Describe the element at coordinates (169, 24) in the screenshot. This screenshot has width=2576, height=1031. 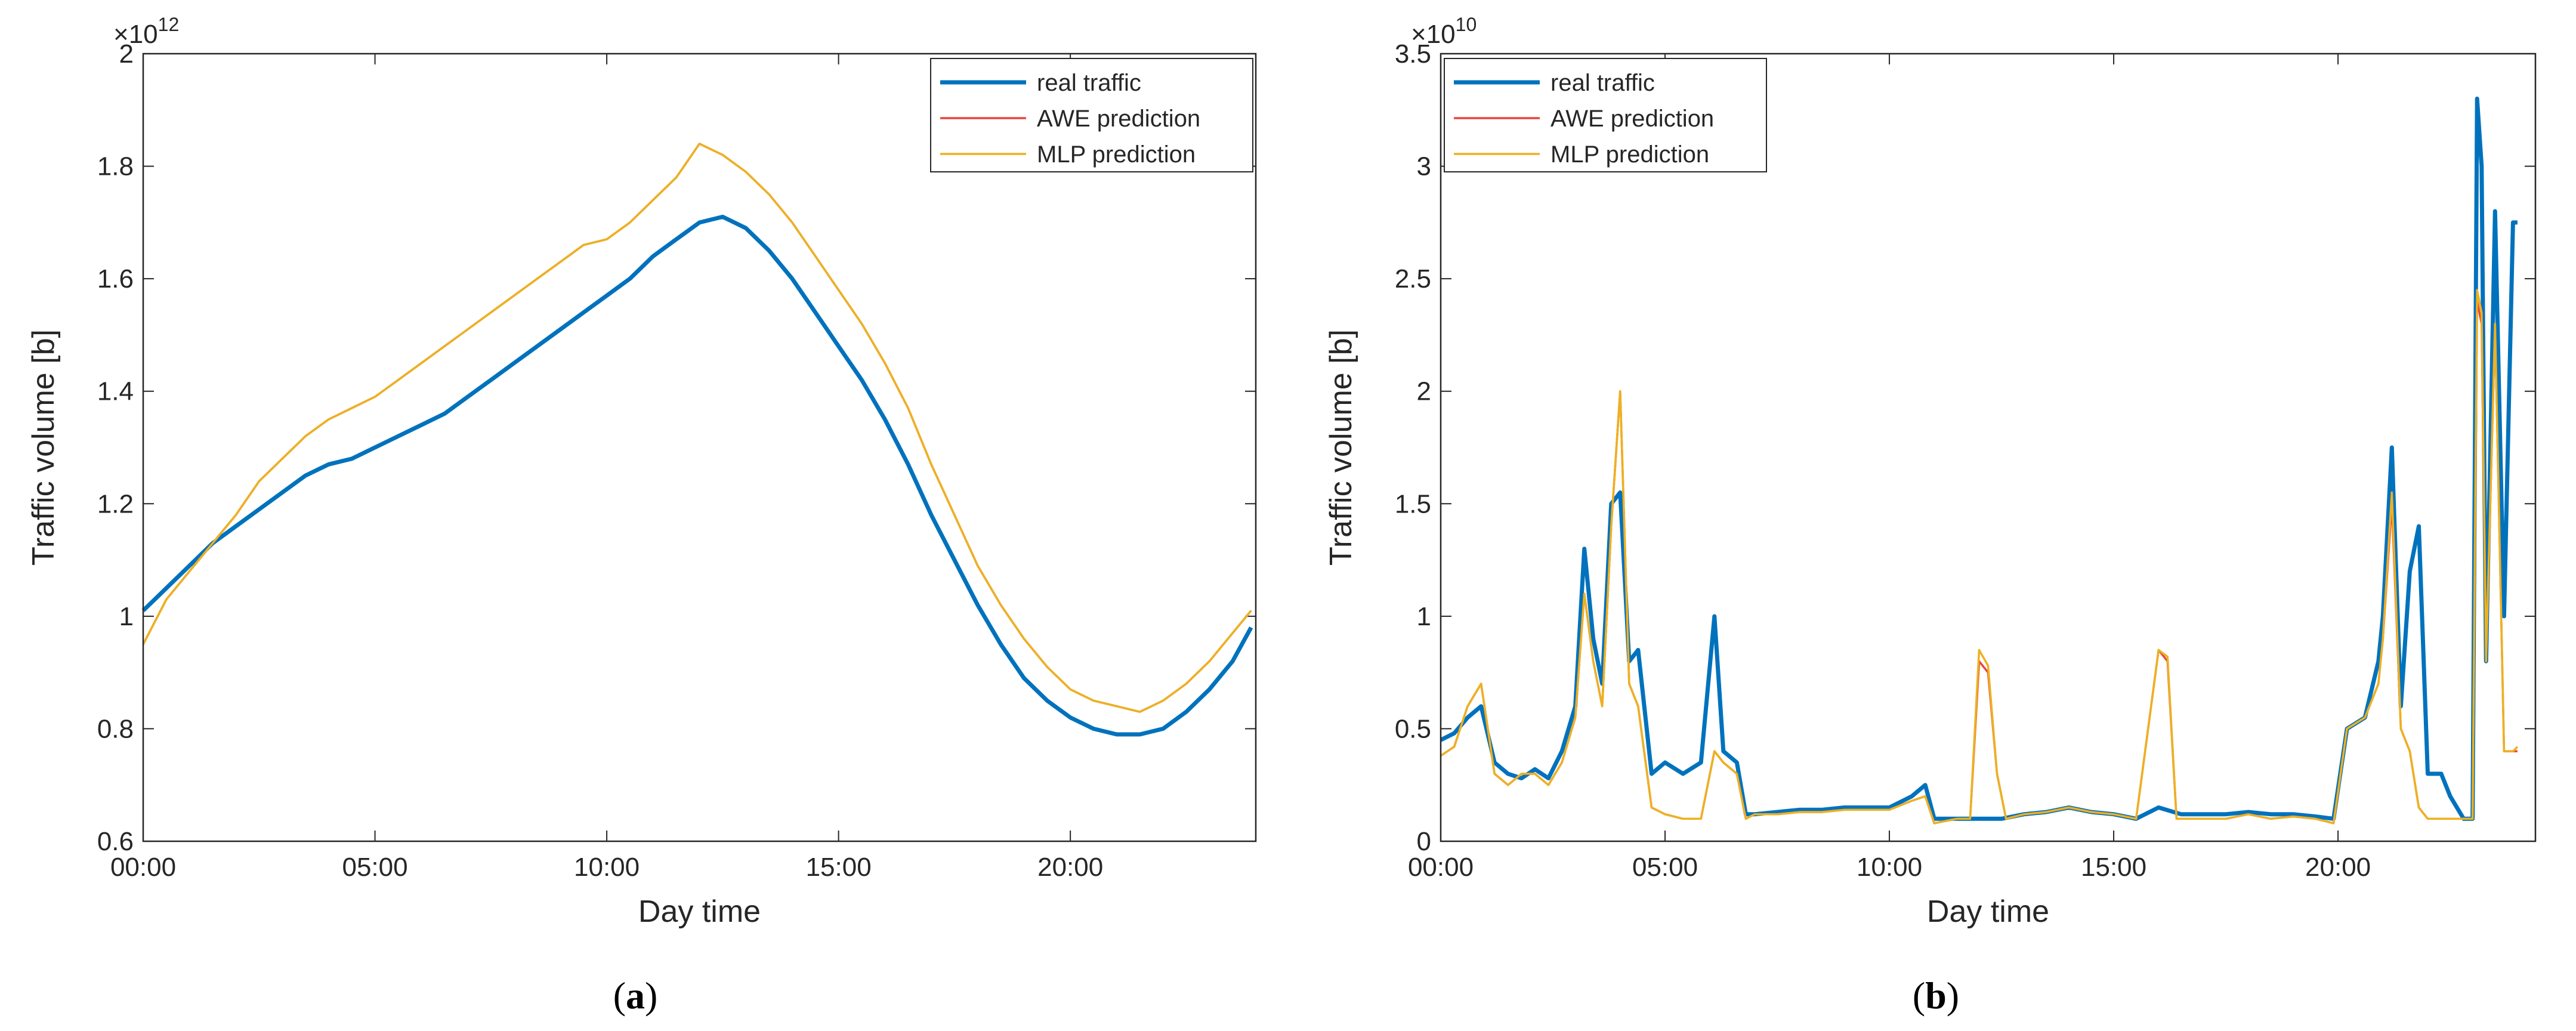
I see `exponent-power: 12` at that location.